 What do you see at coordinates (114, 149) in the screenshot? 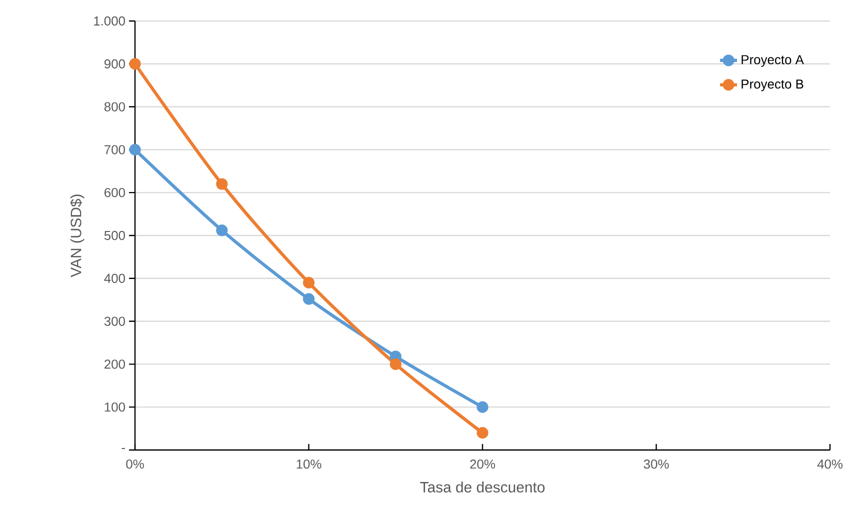
I see `y-tick-label: 700` at bounding box center [114, 149].